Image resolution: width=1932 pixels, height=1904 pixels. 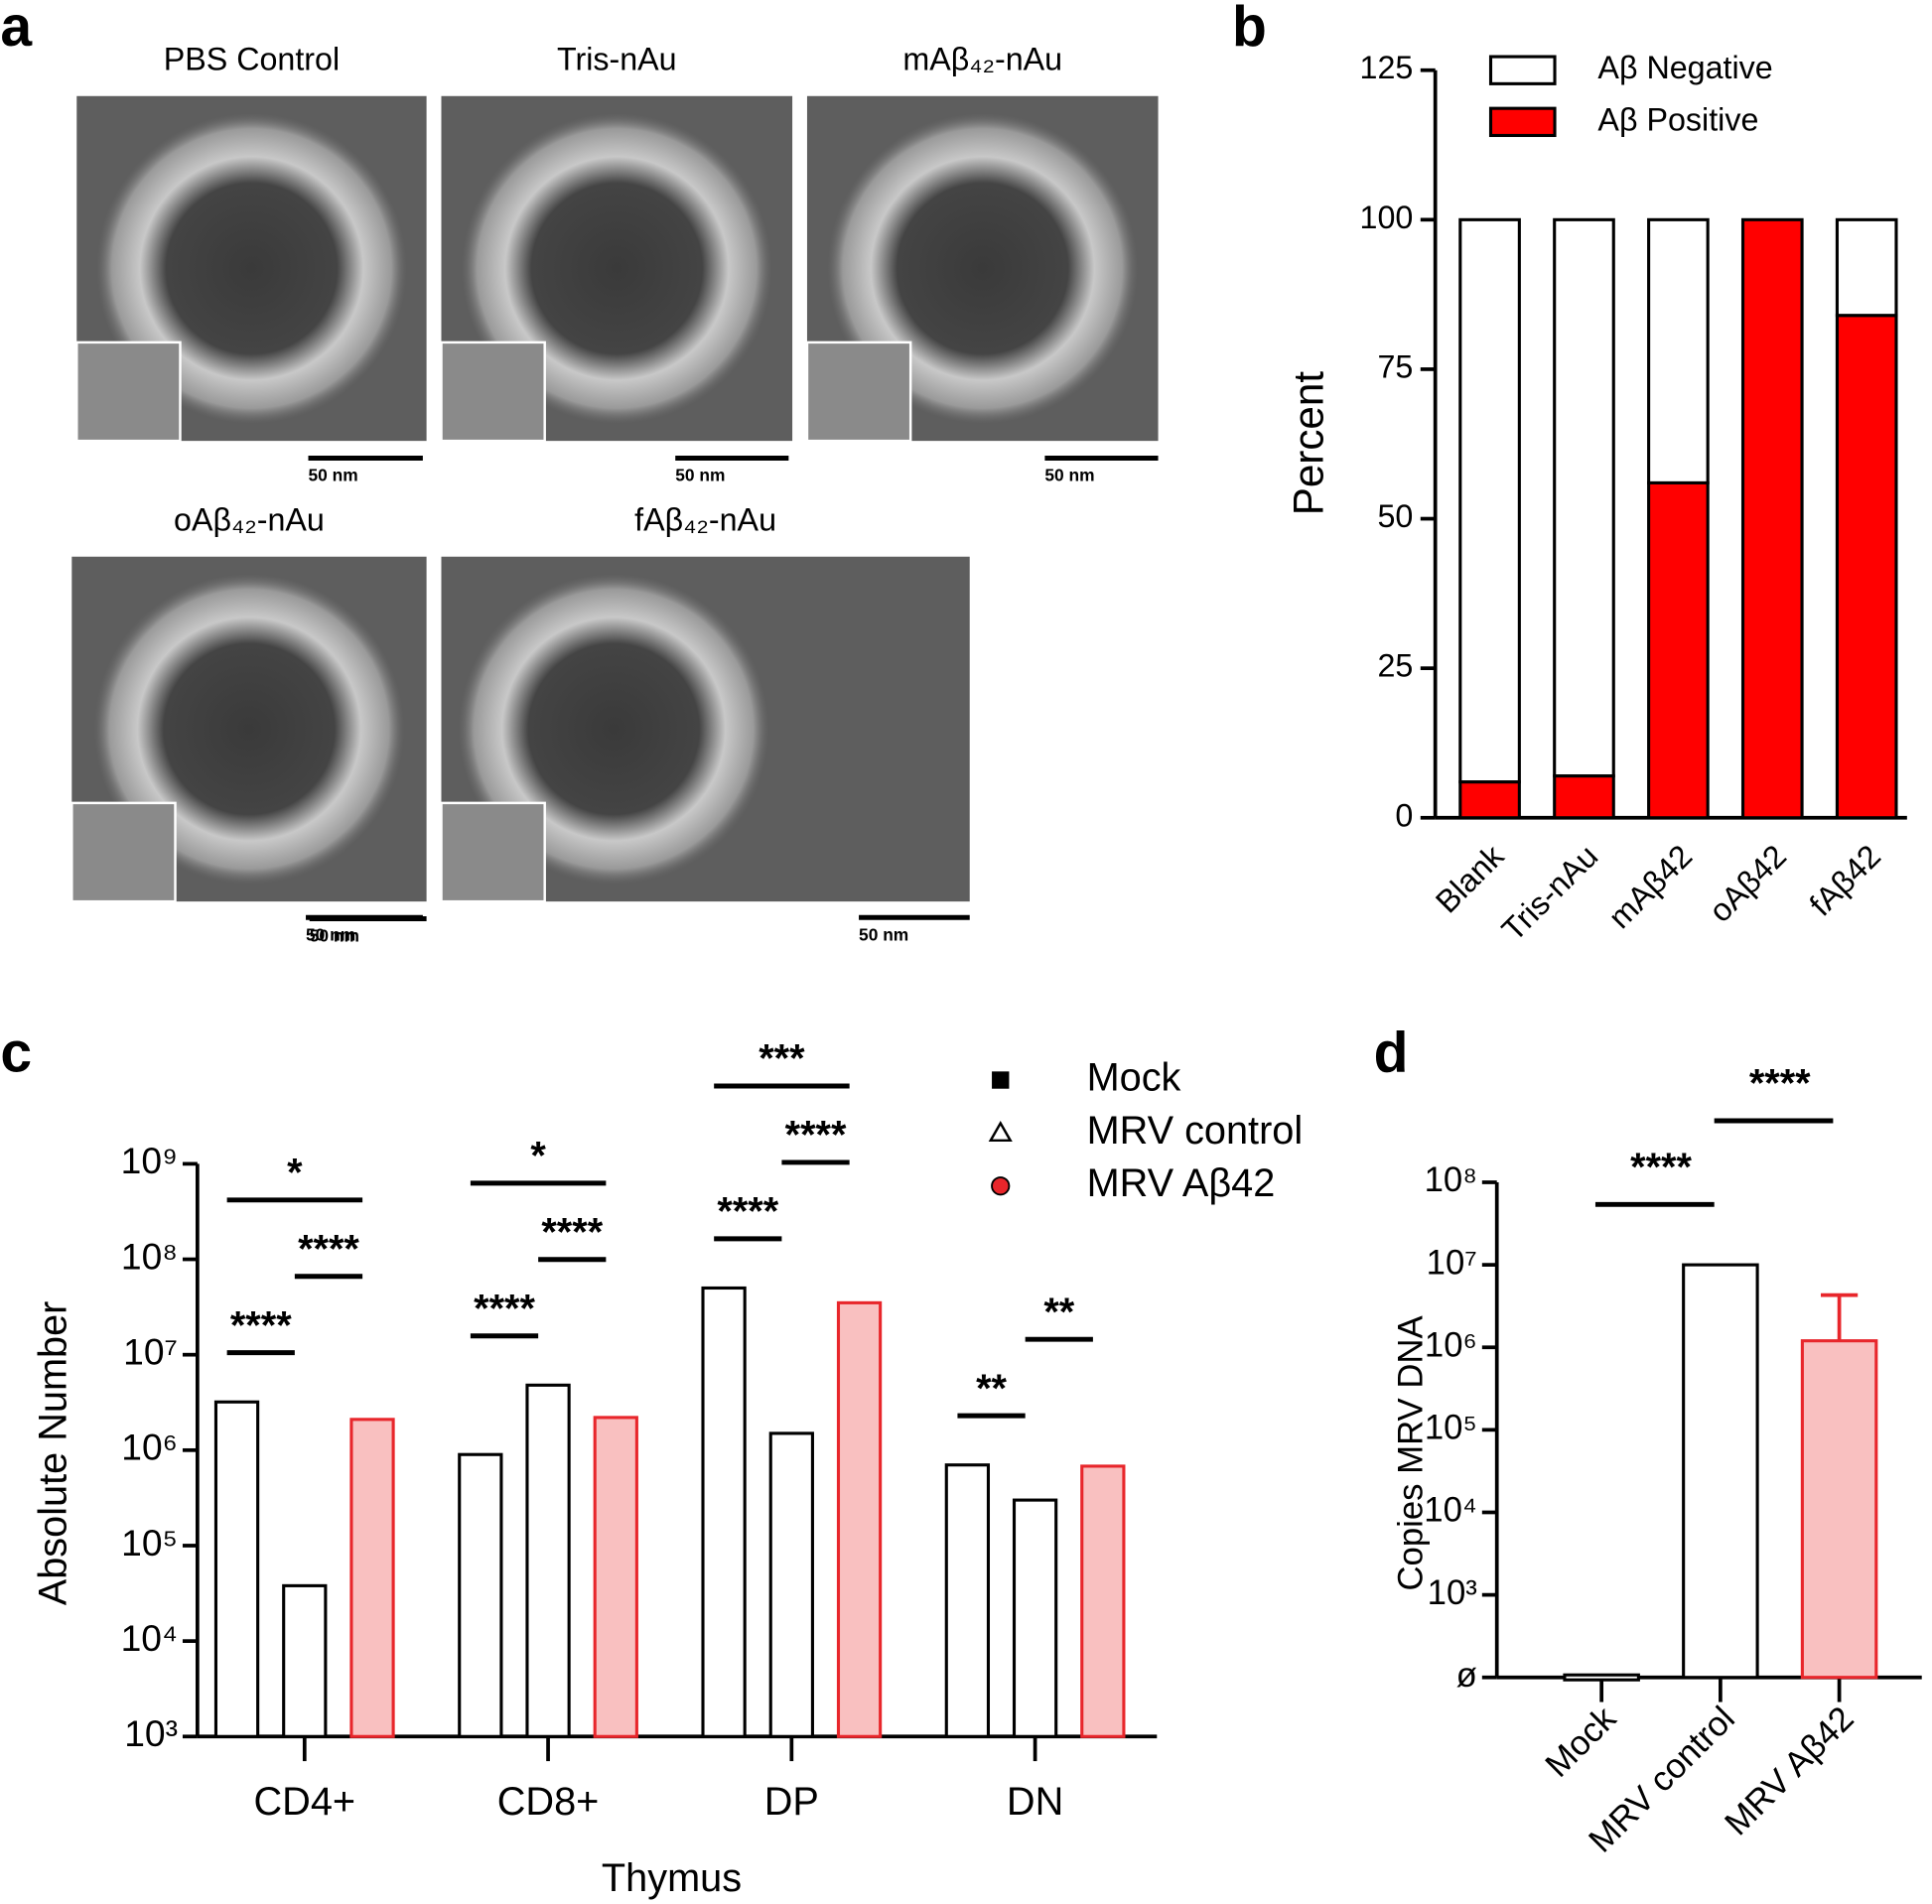 What do you see at coordinates (1395, 366) in the screenshot?
I see `y-tick-label: 75` at bounding box center [1395, 366].